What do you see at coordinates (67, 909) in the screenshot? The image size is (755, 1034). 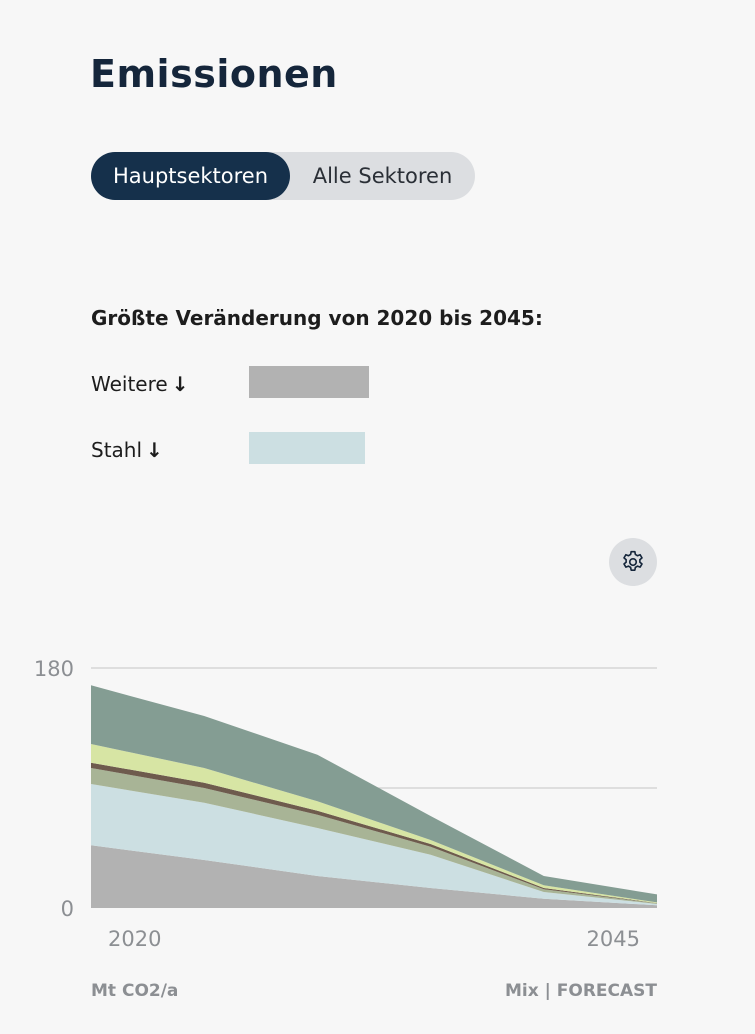 I see `y-tick-label: 0` at bounding box center [67, 909].